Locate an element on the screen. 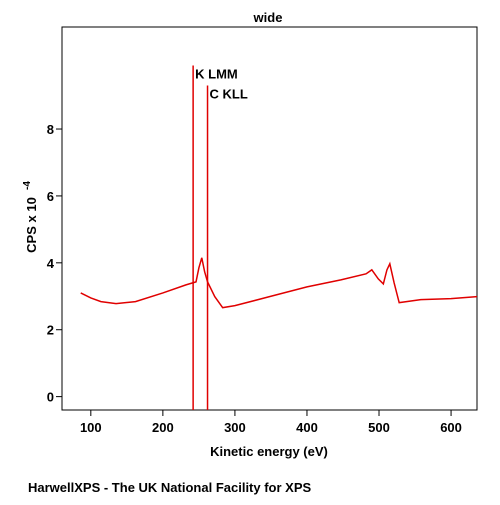 This screenshot has width=500, height=505. y-tick-label: 4 is located at coordinates (51, 263).